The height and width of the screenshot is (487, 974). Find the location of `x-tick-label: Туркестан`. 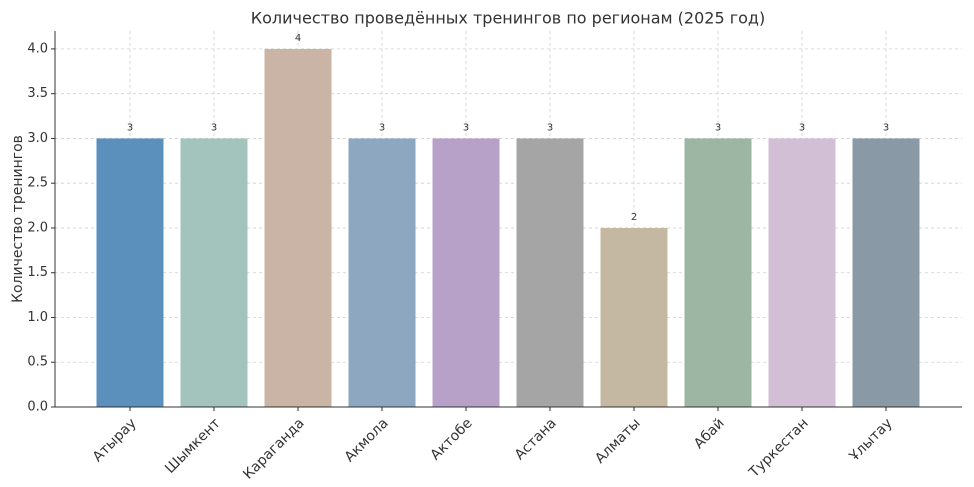

x-tick-label: Туркестан is located at coordinates (779, 448).